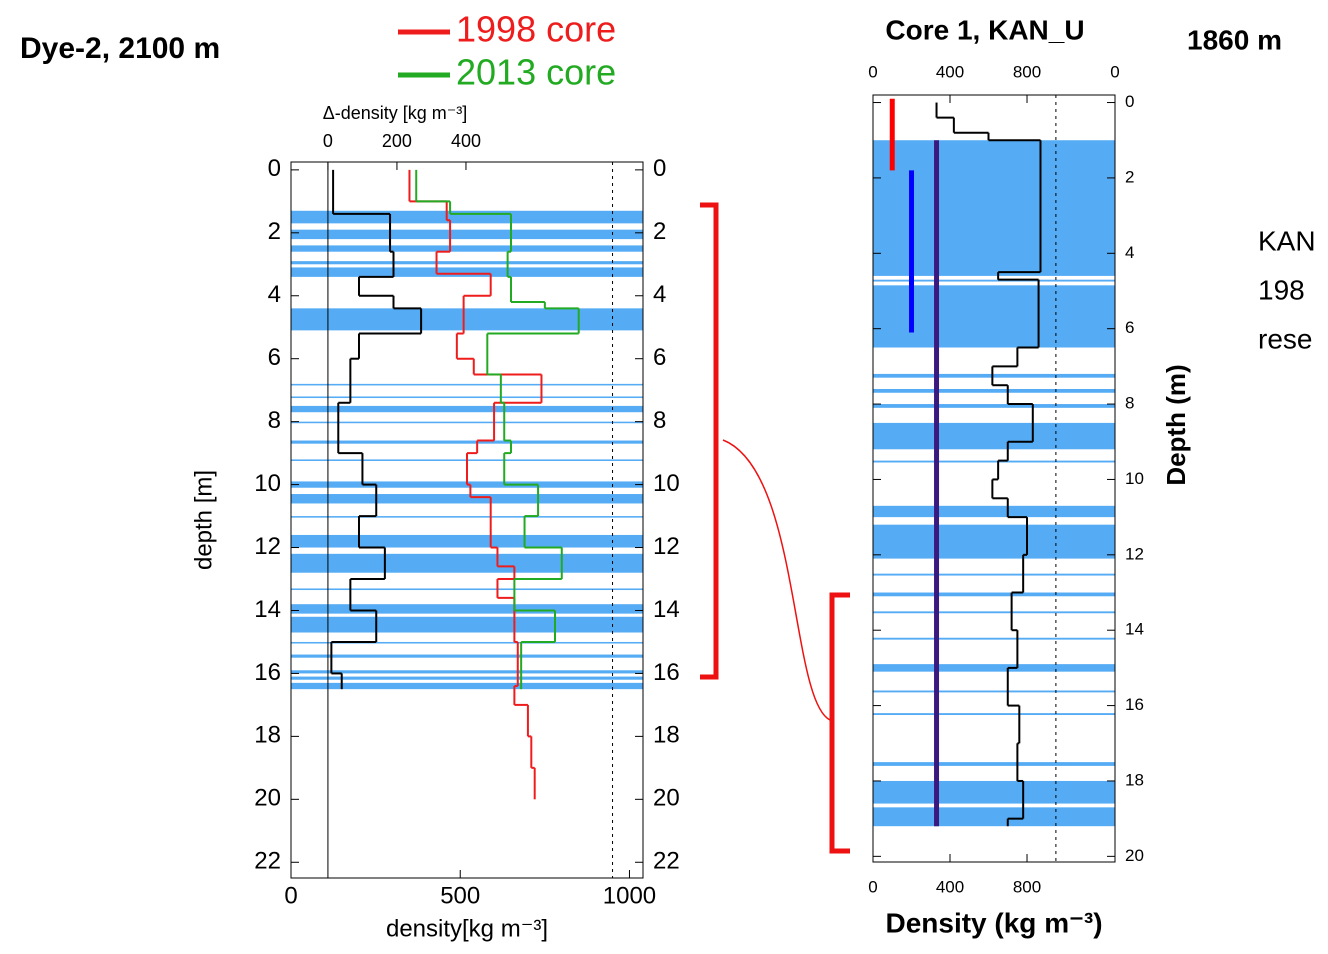 The width and height of the screenshot is (1328, 954). I want to click on x-tick-label: 500, so click(460, 895).